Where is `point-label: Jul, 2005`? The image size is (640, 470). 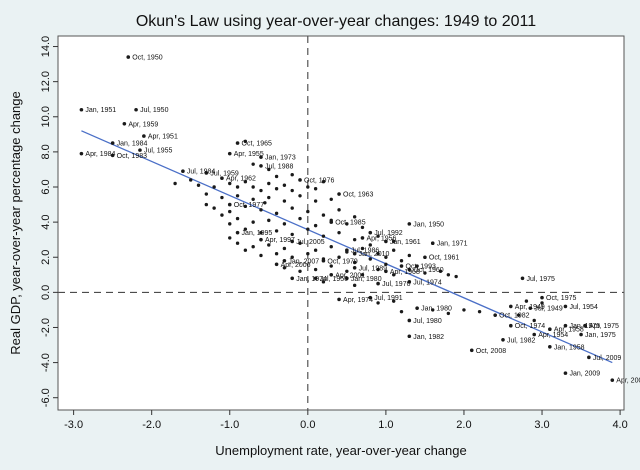
point-label: Jul, 2005 is located at coordinates (310, 242).